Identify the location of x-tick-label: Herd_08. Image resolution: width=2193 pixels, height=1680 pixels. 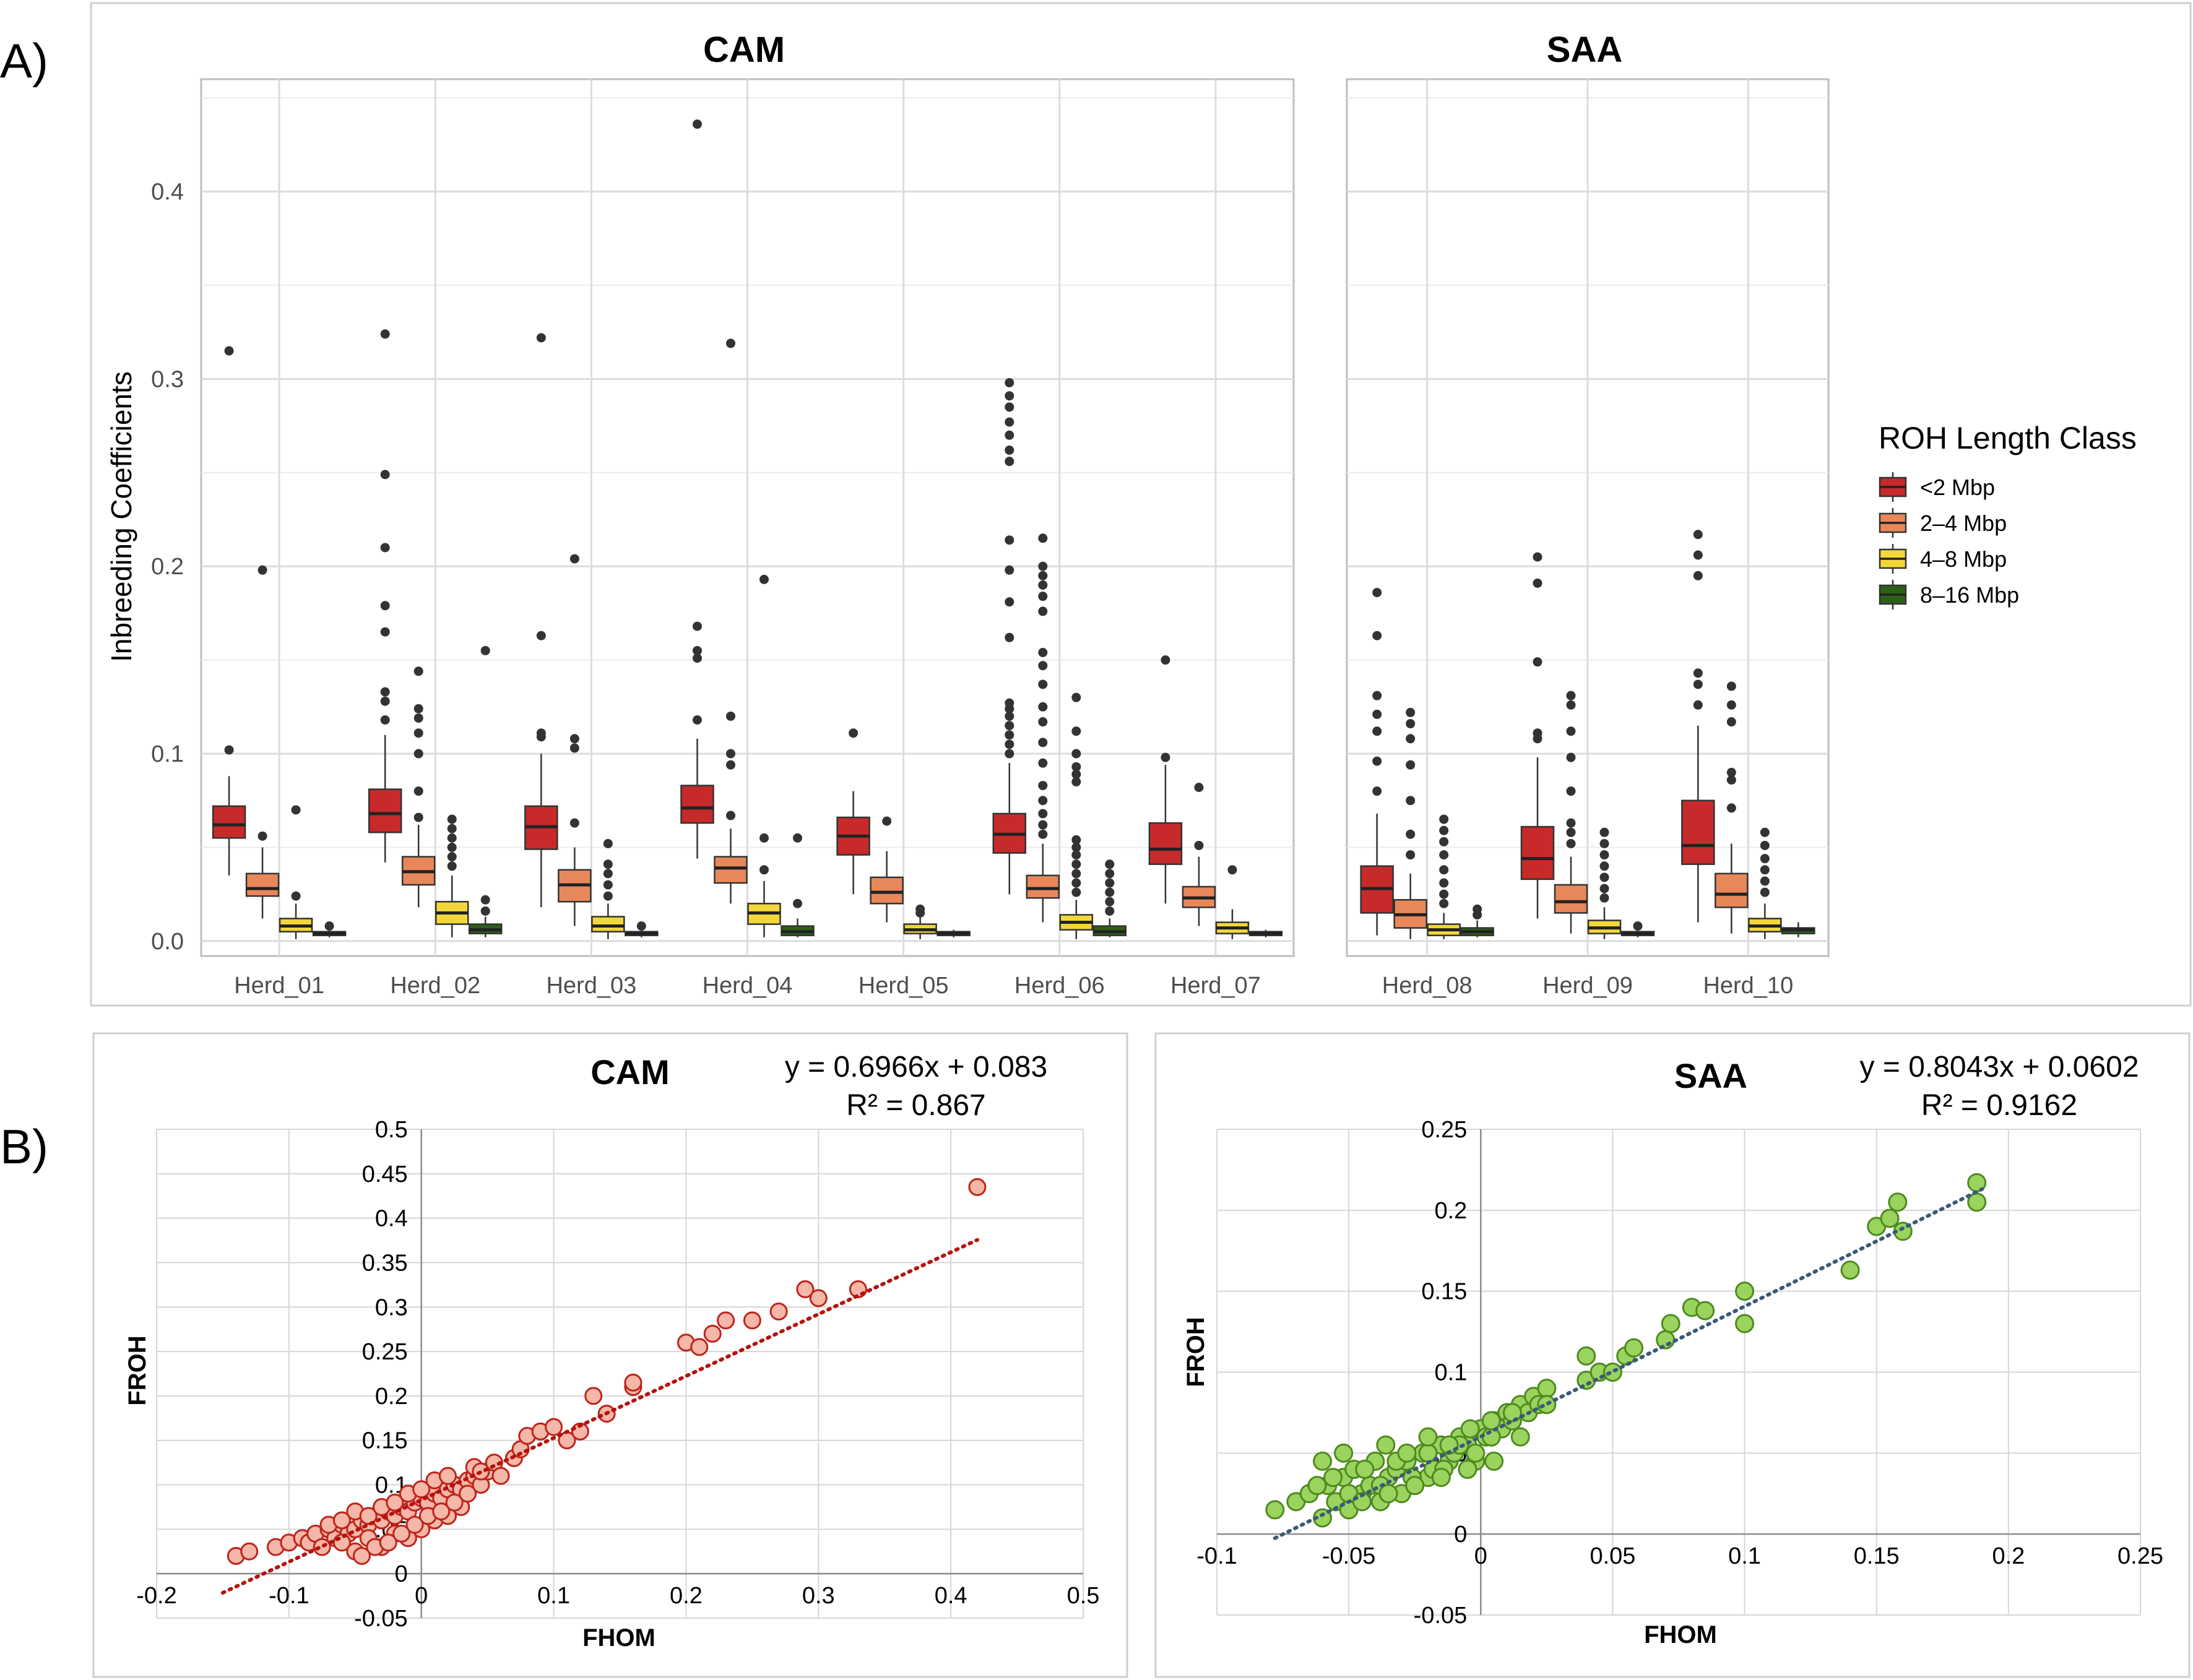
(1427, 986).